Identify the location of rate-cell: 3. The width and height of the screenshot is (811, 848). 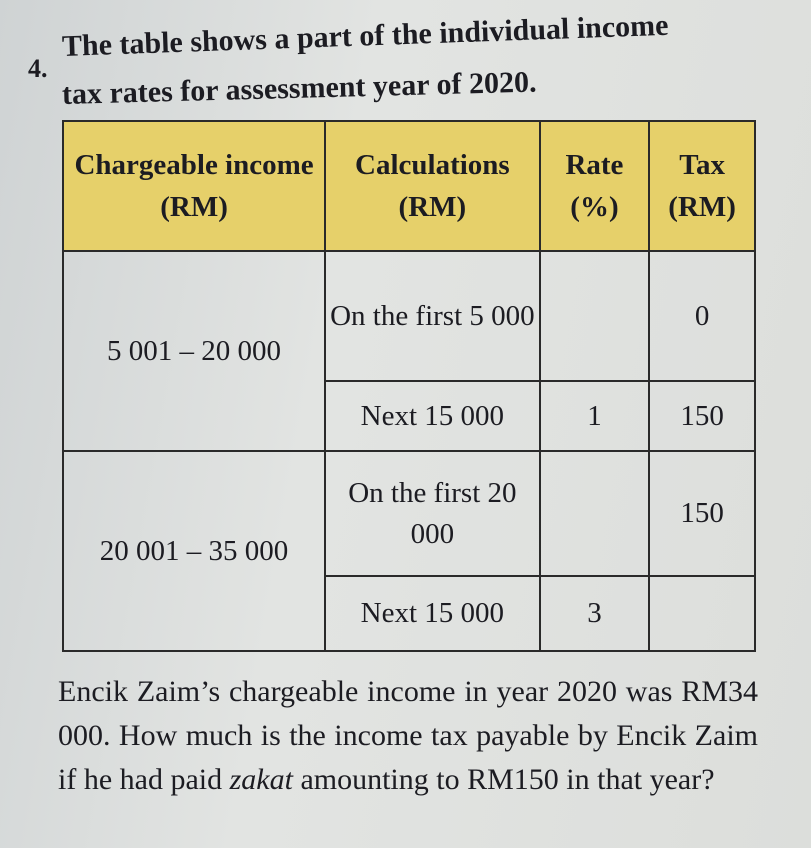
(594, 613).